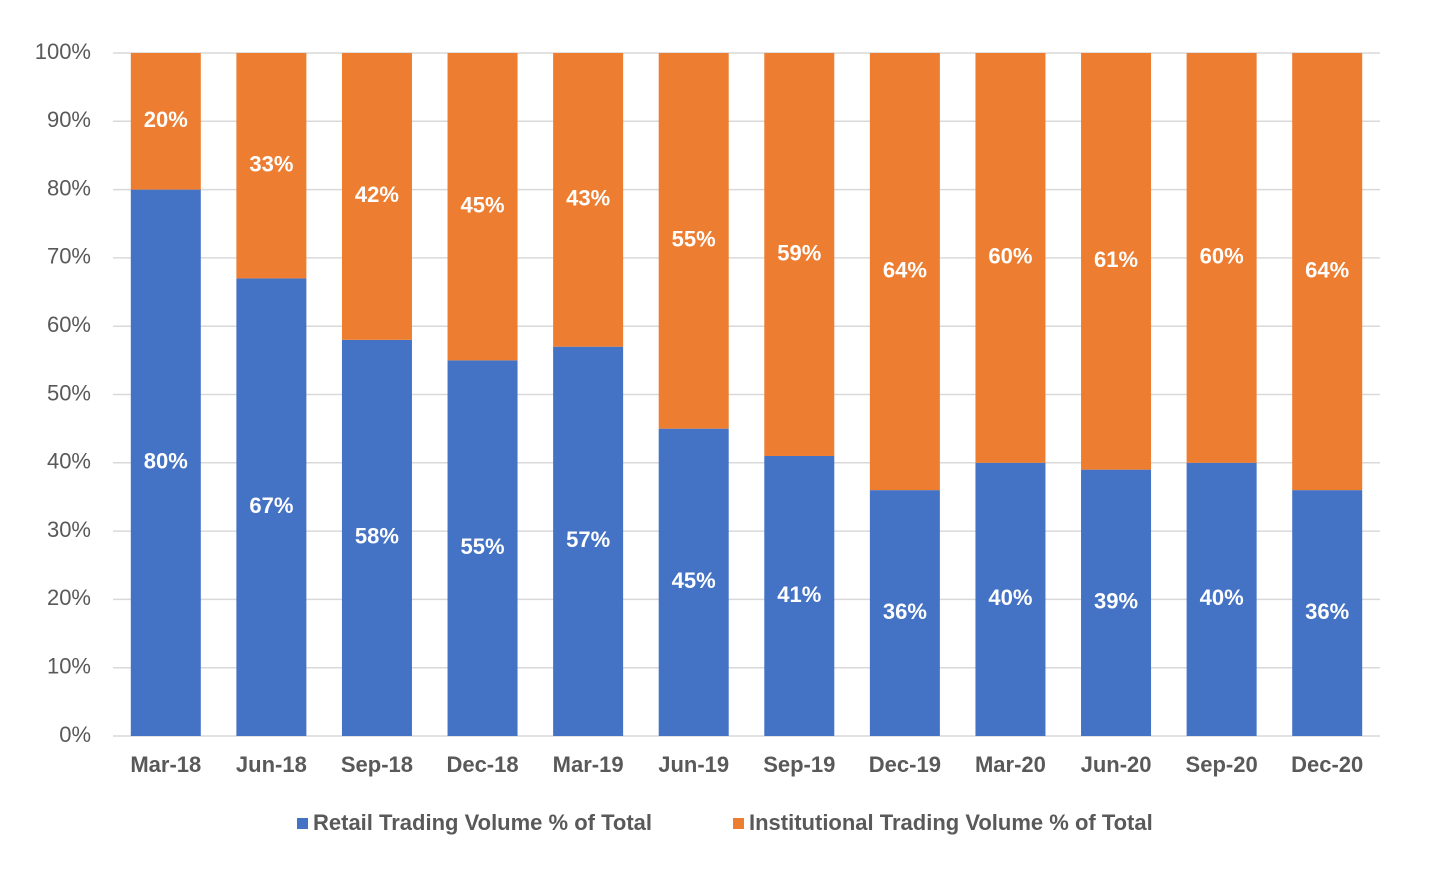 This screenshot has height=873, width=1456. I want to click on data-label: 67%, so click(271, 505).